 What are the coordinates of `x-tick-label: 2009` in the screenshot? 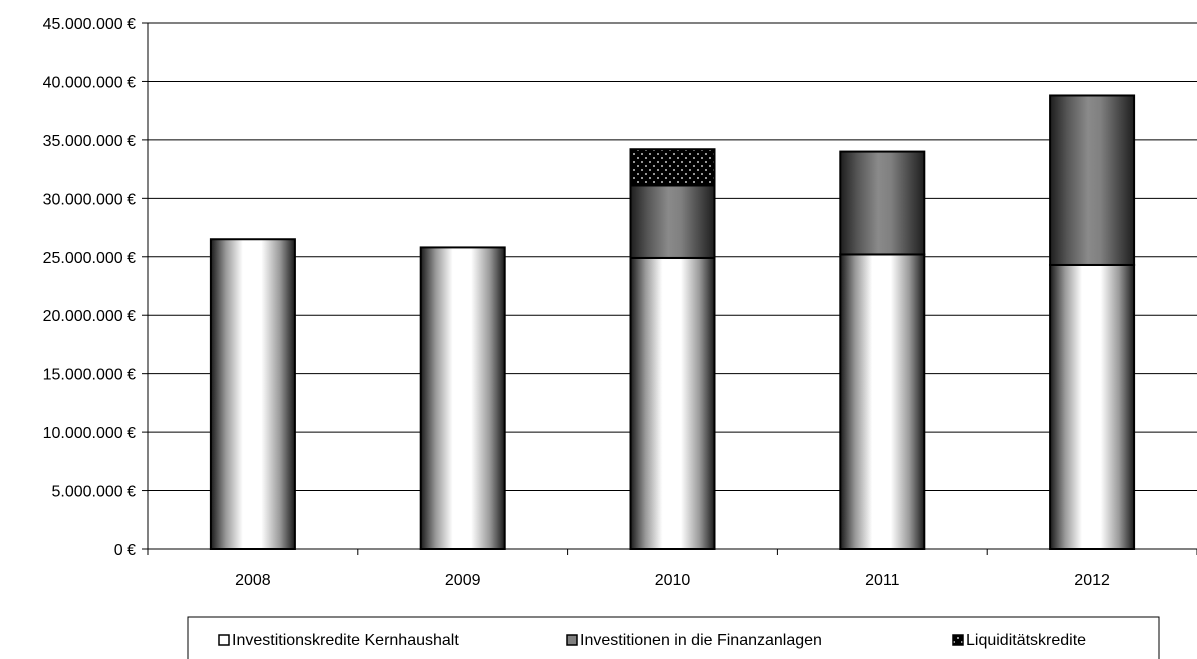 It's located at (463, 580).